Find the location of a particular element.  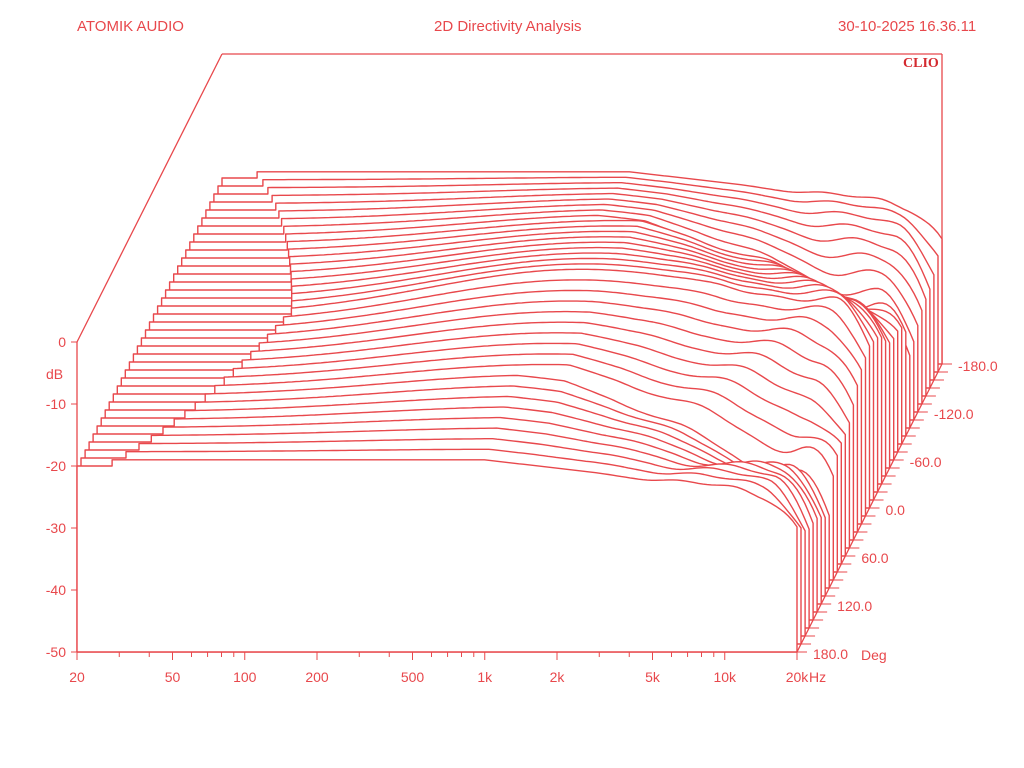

x-axis-unit-label: Hz is located at coordinates (817, 677).